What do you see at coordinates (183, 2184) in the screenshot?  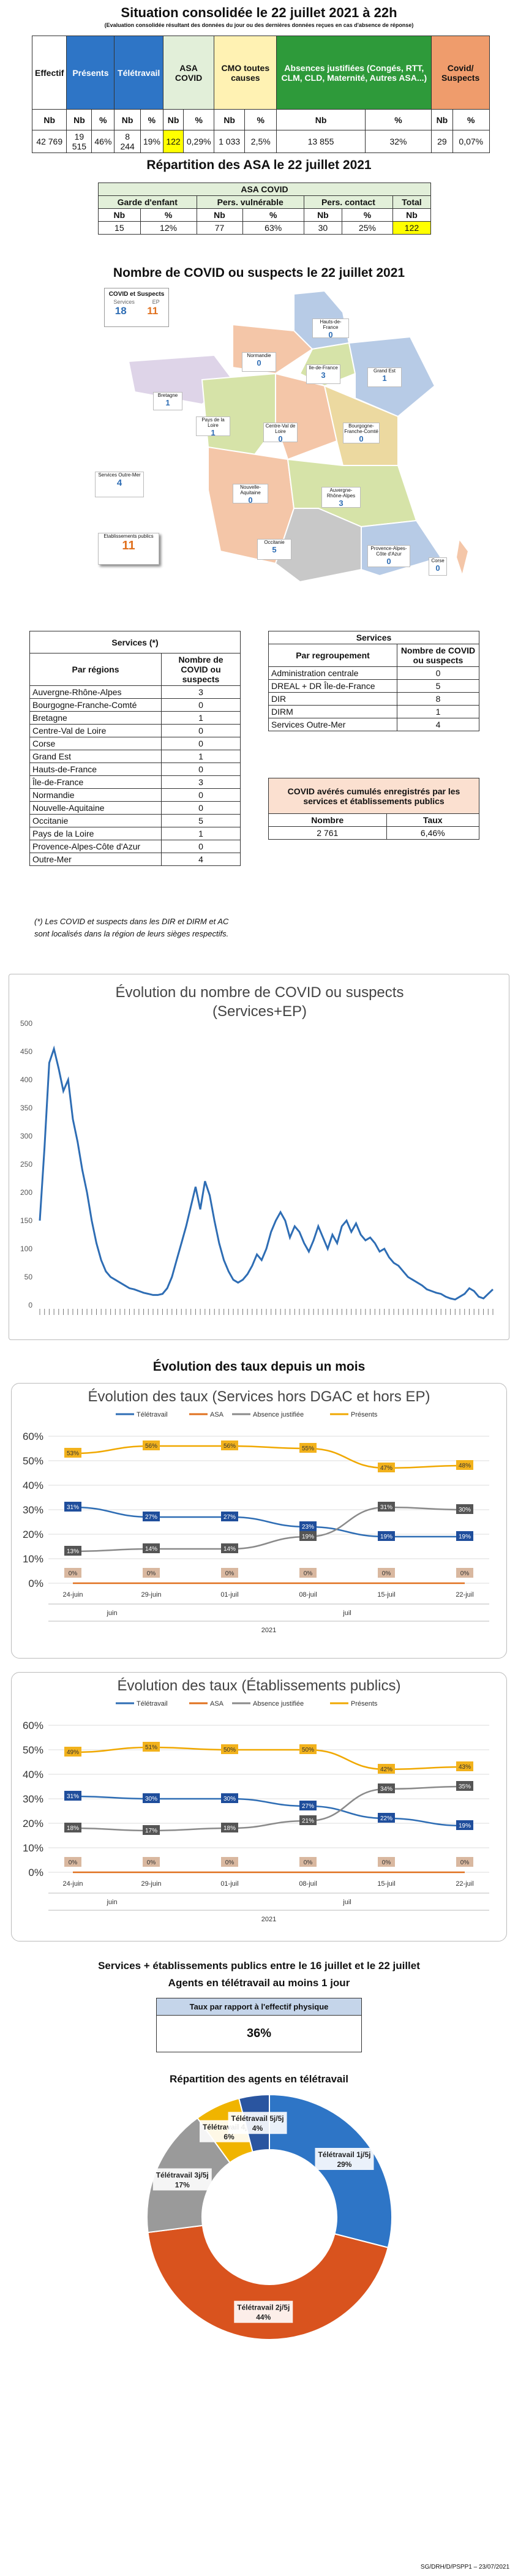 I see `pie-value: 17%` at bounding box center [183, 2184].